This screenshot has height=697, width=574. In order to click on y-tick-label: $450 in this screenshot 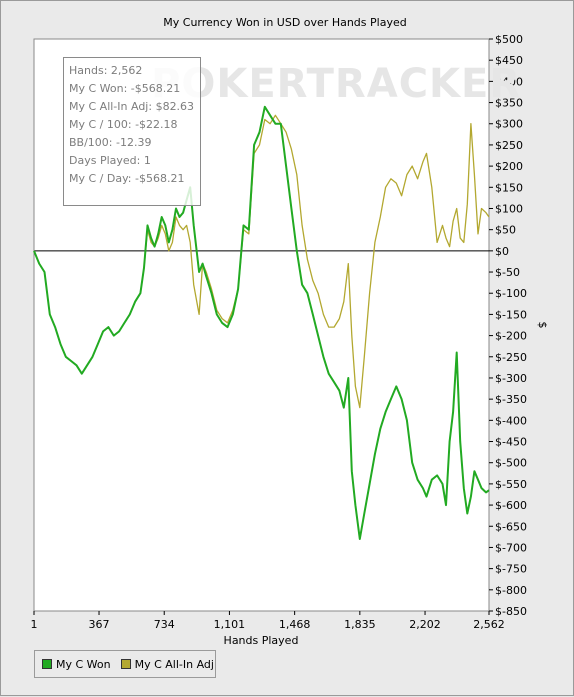, I will do `click(509, 60)`.